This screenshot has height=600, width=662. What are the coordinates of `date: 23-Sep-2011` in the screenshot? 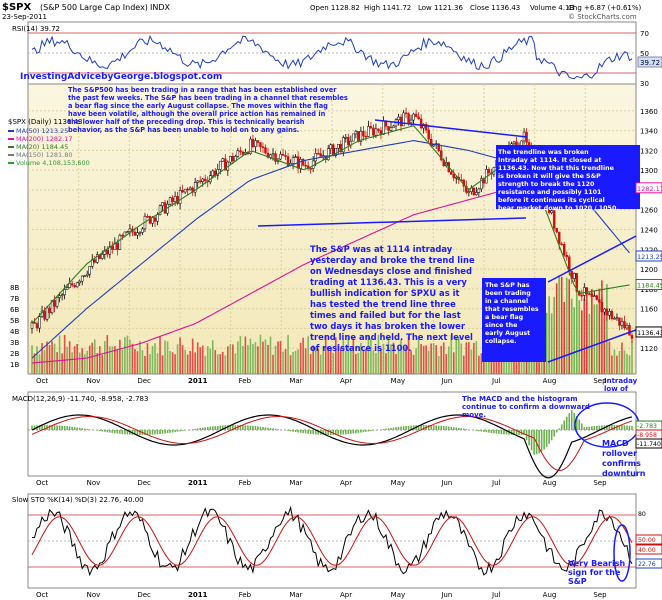 It's located at (24, 17).